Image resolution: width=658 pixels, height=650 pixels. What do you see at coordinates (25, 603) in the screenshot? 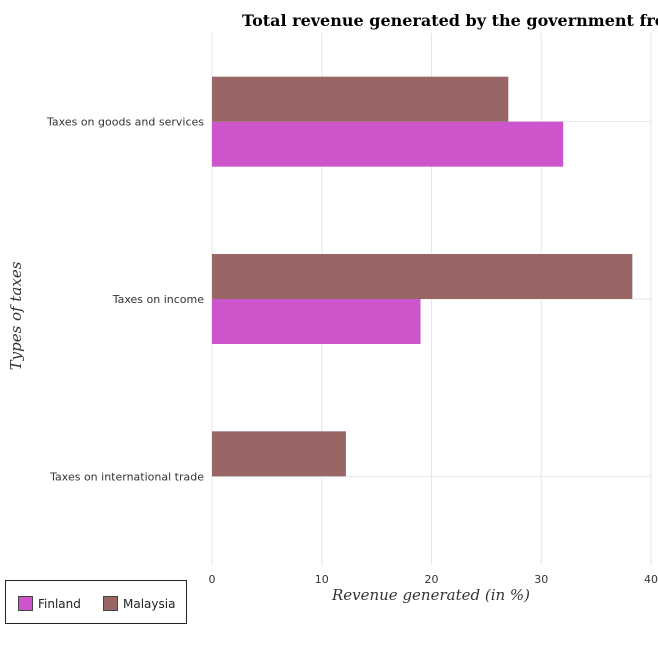
I see `legend-swatch-finland` at bounding box center [25, 603].